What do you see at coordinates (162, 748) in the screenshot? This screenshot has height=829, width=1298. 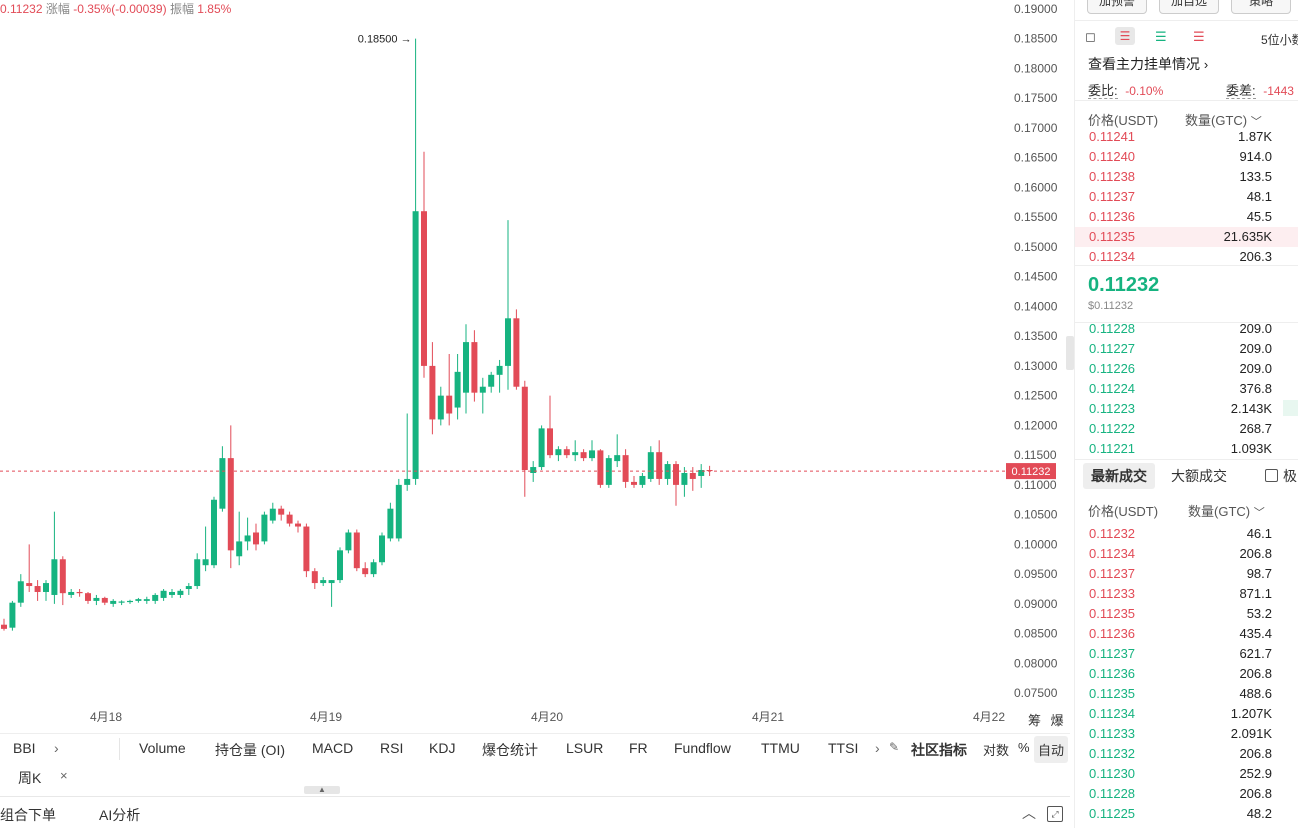 I see `indicator-volume: Volume` at bounding box center [162, 748].